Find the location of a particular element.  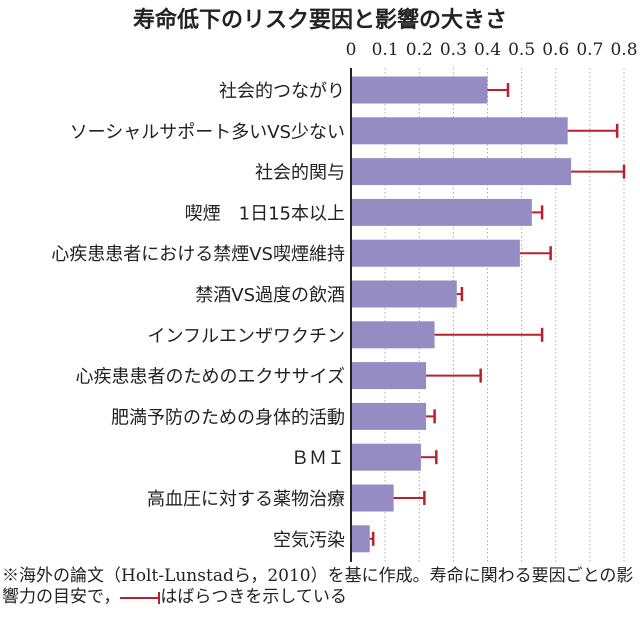

chart-title: 寿命低下のリスク要因と影響の大きさ is located at coordinates (320, 20).